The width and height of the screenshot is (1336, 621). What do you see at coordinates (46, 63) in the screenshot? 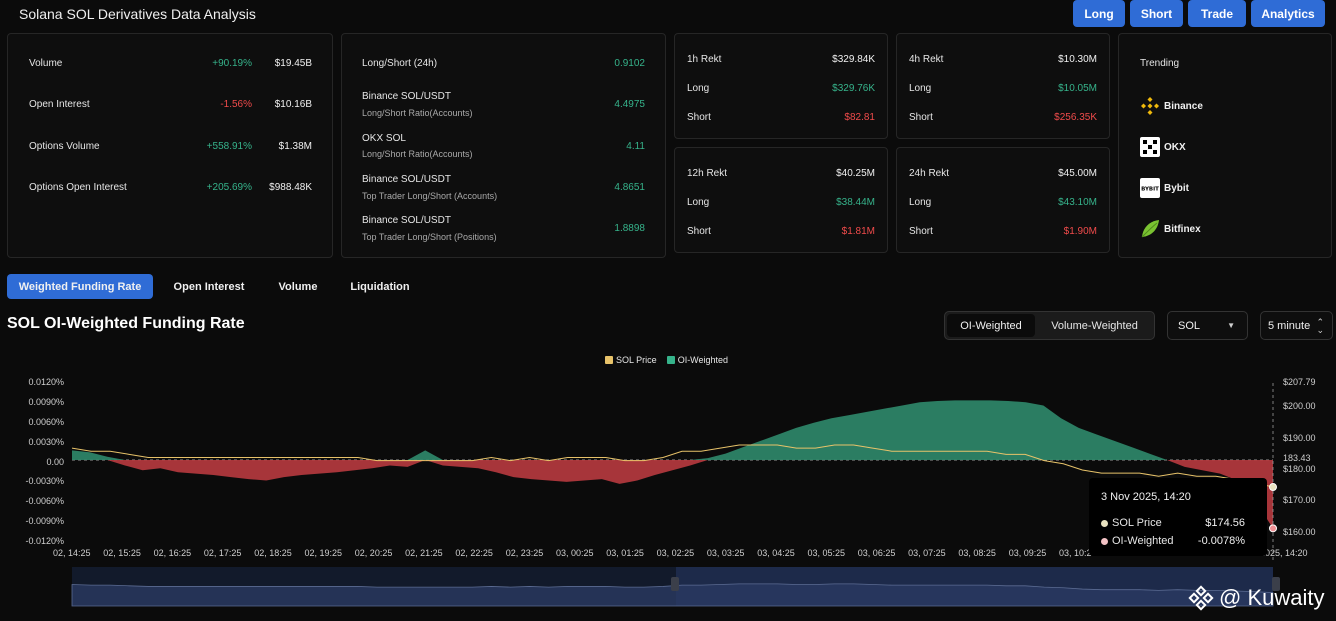
I see `overview-row-label: Volume` at bounding box center [46, 63].